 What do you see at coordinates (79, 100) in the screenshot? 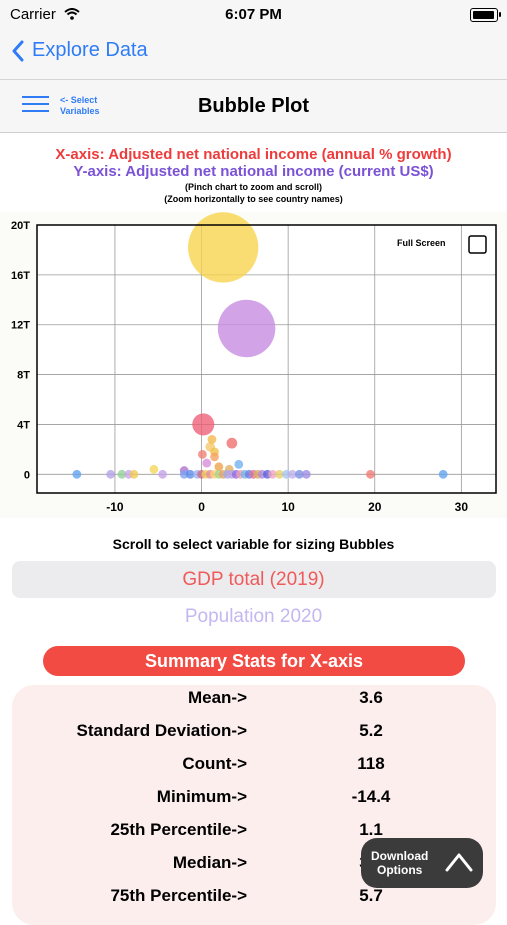
I see `select-variables-line1: <- Select` at bounding box center [79, 100].